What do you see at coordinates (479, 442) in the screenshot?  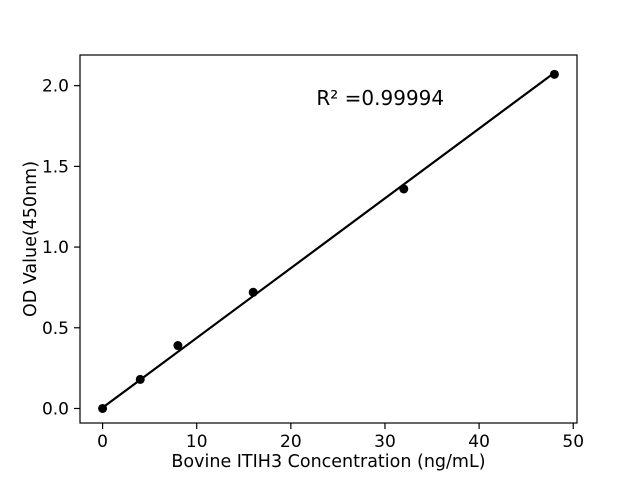 I see `x-tick-label: 40` at bounding box center [479, 442].